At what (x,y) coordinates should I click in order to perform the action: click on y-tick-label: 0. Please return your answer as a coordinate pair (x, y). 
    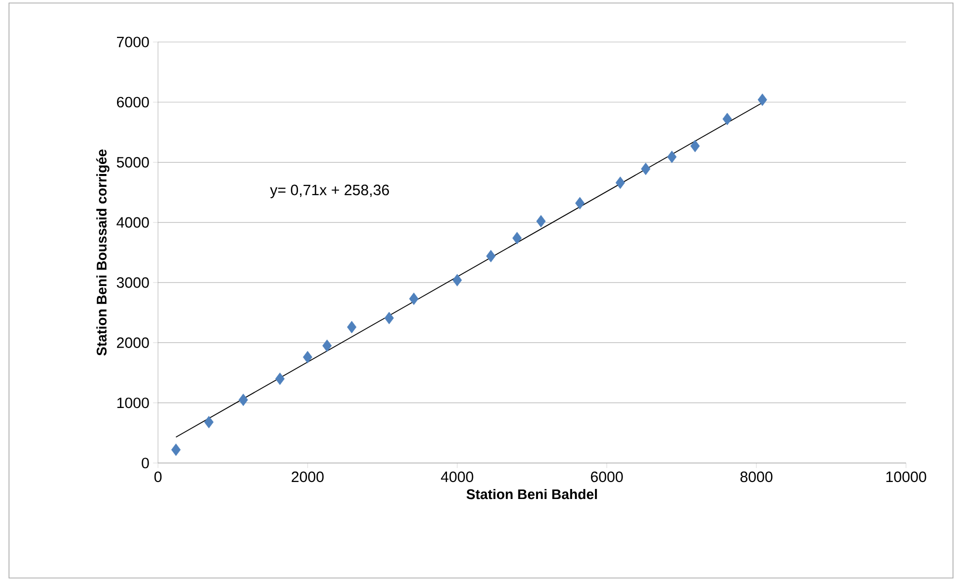
    Looking at the image, I should click on (145, 463).